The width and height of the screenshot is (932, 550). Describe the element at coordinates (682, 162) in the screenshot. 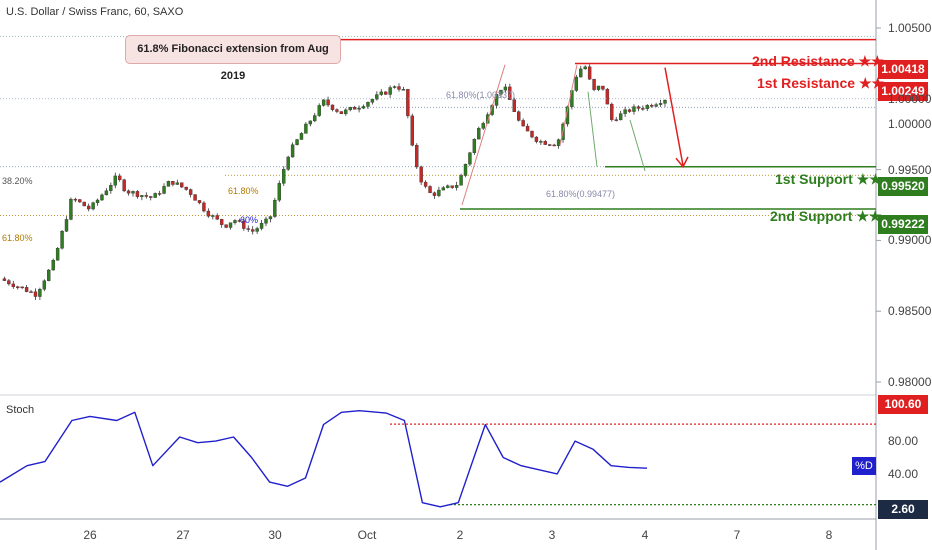

I see `projection-arrow-head` at that location.